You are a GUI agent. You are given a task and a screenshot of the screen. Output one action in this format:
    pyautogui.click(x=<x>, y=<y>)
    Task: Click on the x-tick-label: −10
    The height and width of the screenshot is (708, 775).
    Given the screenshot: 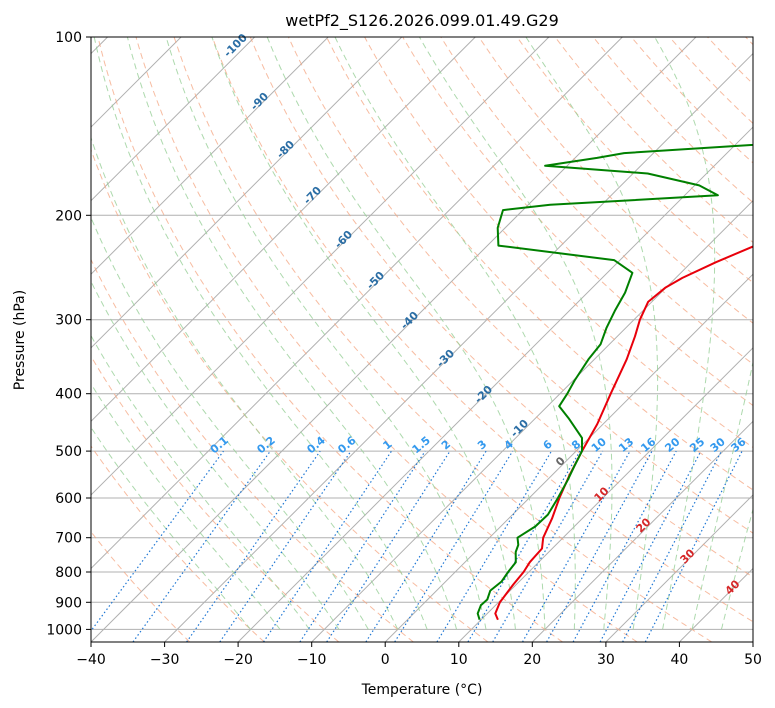 What is the action you would take?
    pyautogui.click(x=312, y=660)
    